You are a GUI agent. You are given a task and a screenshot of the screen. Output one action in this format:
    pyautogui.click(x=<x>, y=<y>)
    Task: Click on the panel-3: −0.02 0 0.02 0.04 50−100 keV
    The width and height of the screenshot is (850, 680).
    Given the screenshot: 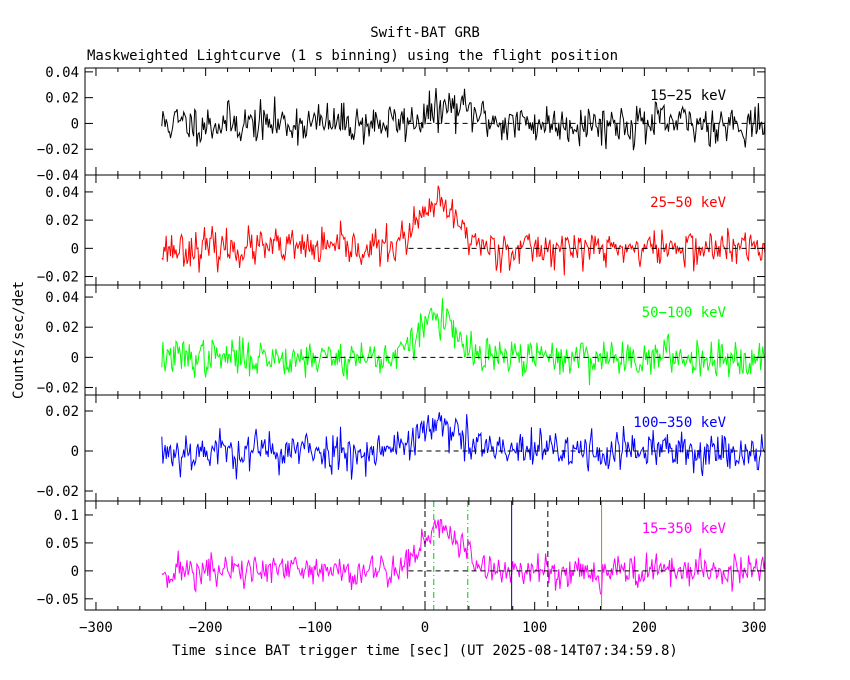 What is the action you would take?
    pyautogui.click(x=401, y=340)
    